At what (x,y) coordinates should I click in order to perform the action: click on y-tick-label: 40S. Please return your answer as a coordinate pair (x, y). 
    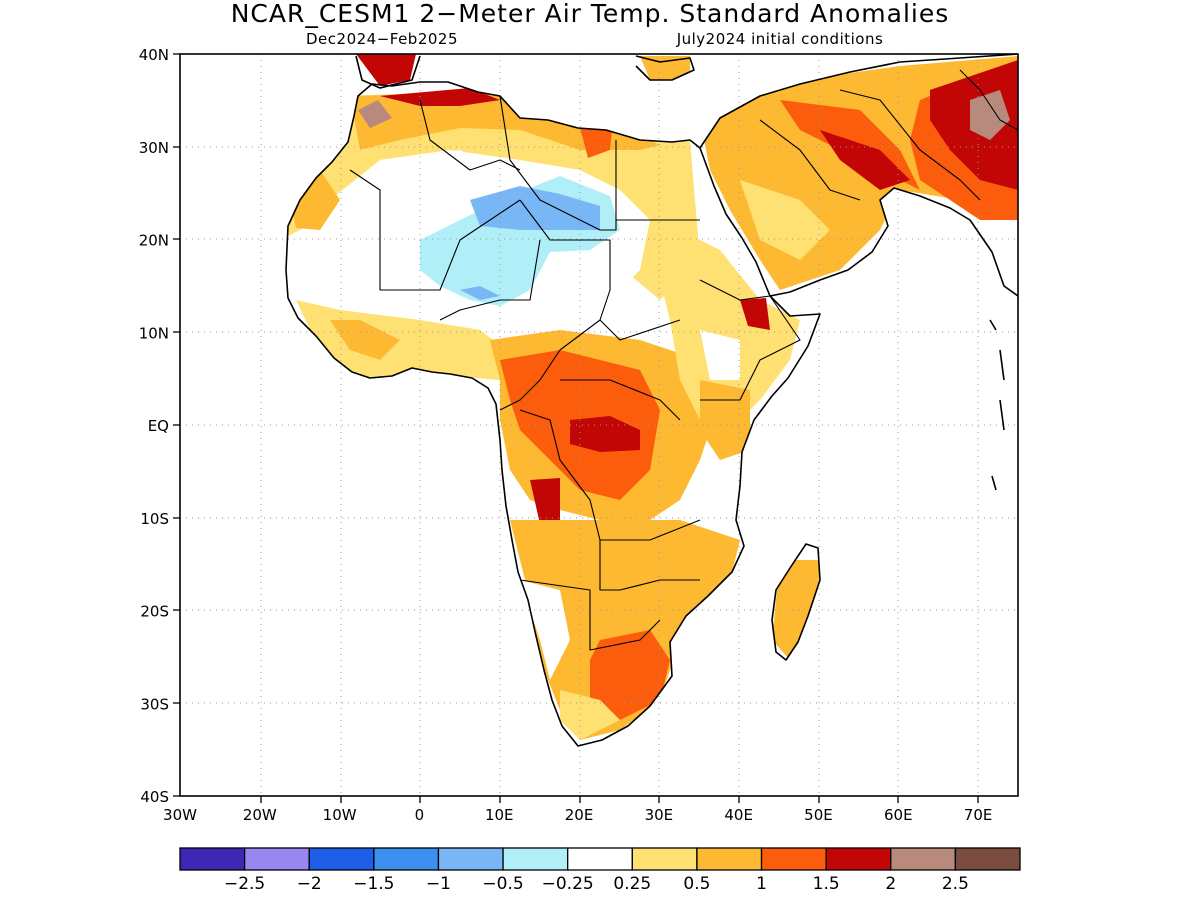
    Looking at the image, I should click on (154, 797).